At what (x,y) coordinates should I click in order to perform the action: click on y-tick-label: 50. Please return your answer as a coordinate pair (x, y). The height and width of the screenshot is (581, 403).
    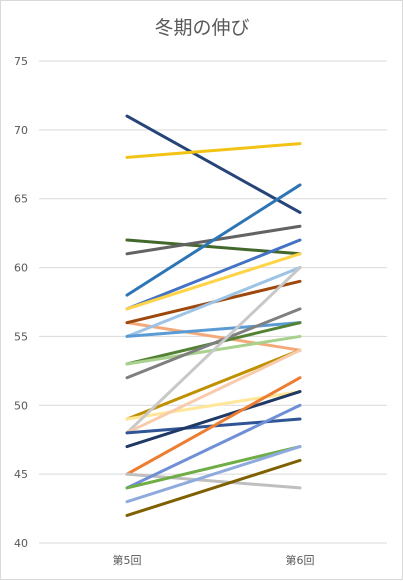
    Looking at the image, I should click on (21, 405).